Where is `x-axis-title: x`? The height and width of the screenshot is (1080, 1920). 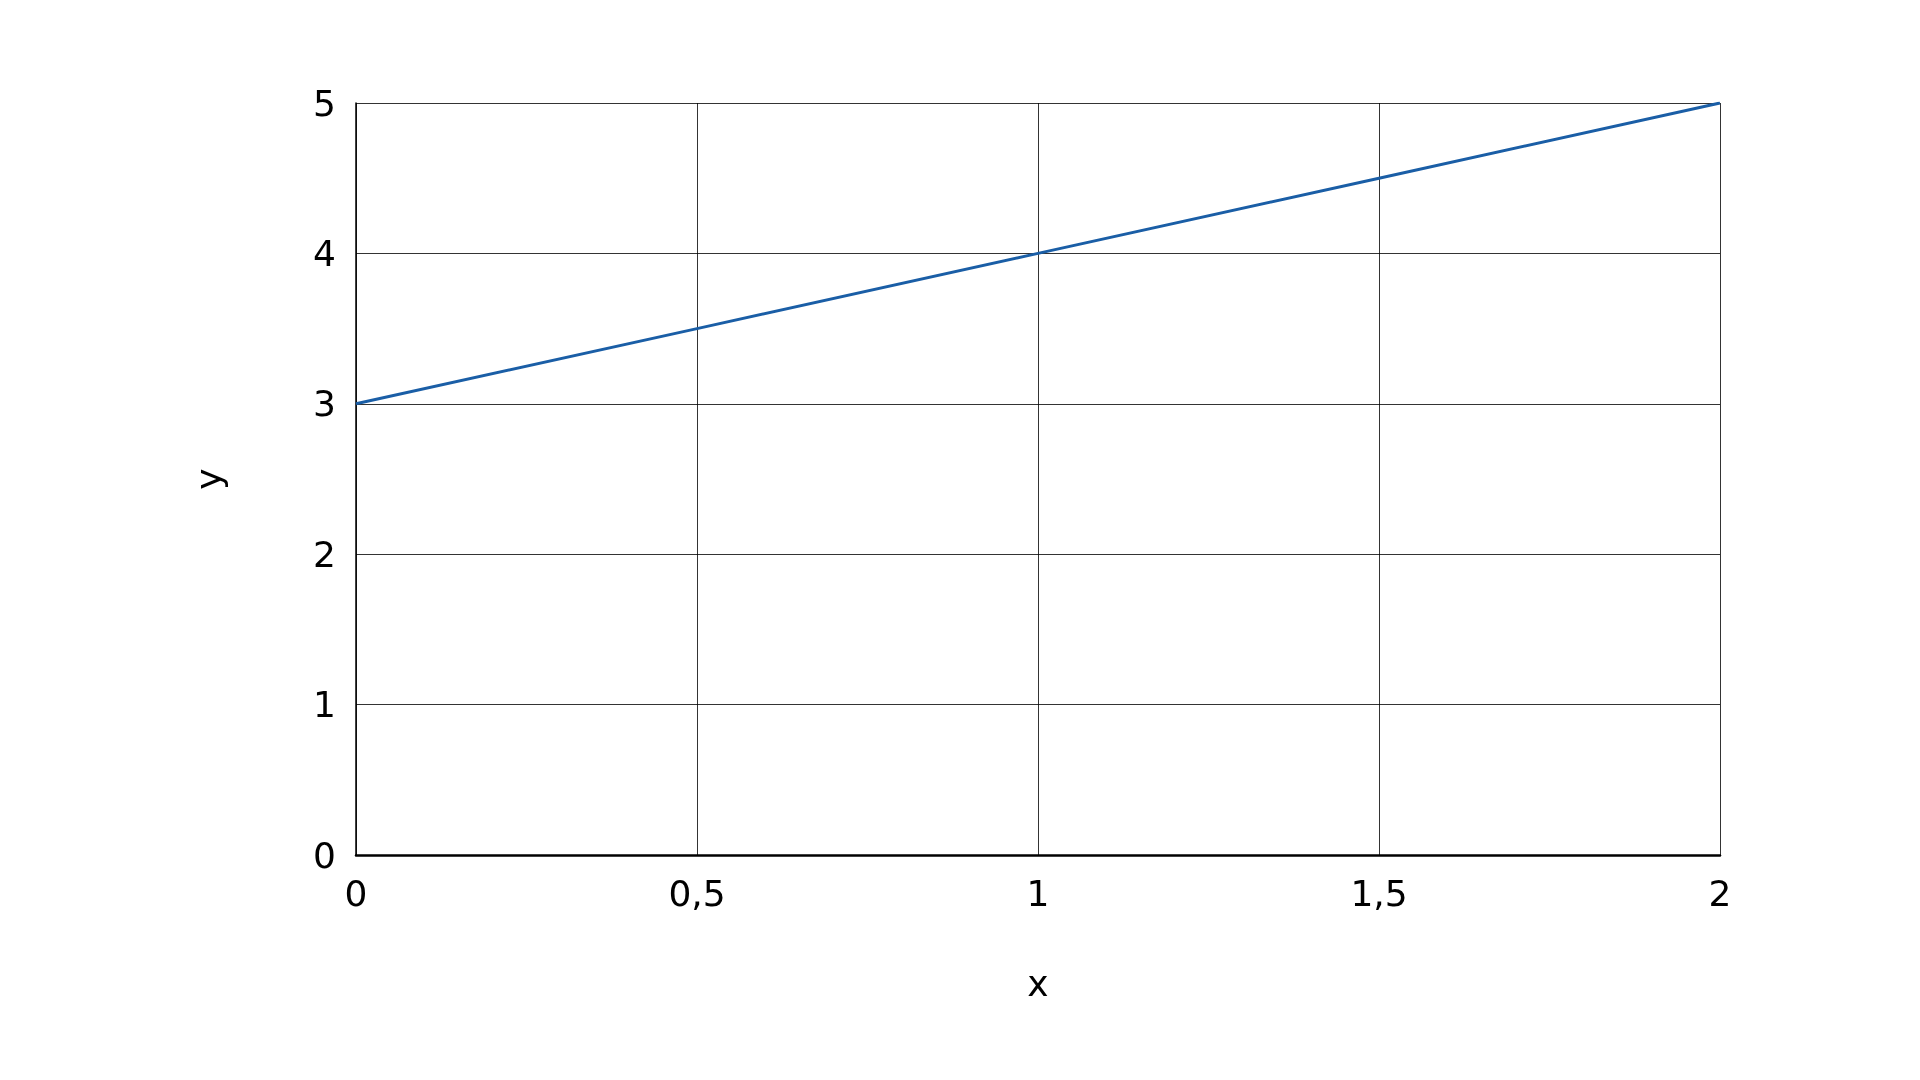
x-axis-title: x is located at coordinates (1038, 983).